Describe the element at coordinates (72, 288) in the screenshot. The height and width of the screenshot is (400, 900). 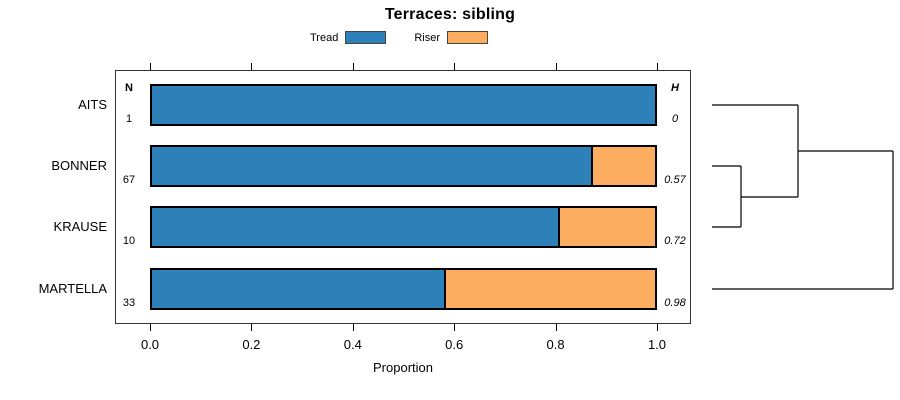
I see `category-label-martella: MARTELLA` at that location.